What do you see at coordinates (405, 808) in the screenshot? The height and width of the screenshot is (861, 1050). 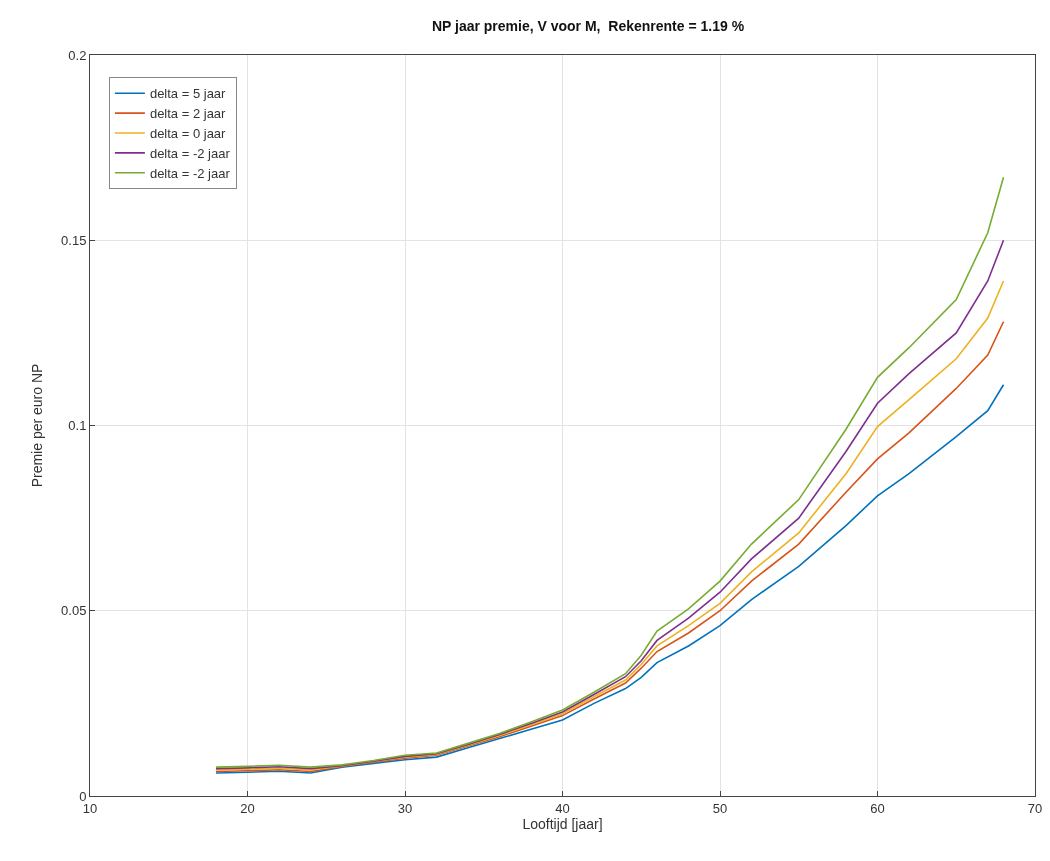 I see `x-tick-label: 30` at bounding box center [405, 808].